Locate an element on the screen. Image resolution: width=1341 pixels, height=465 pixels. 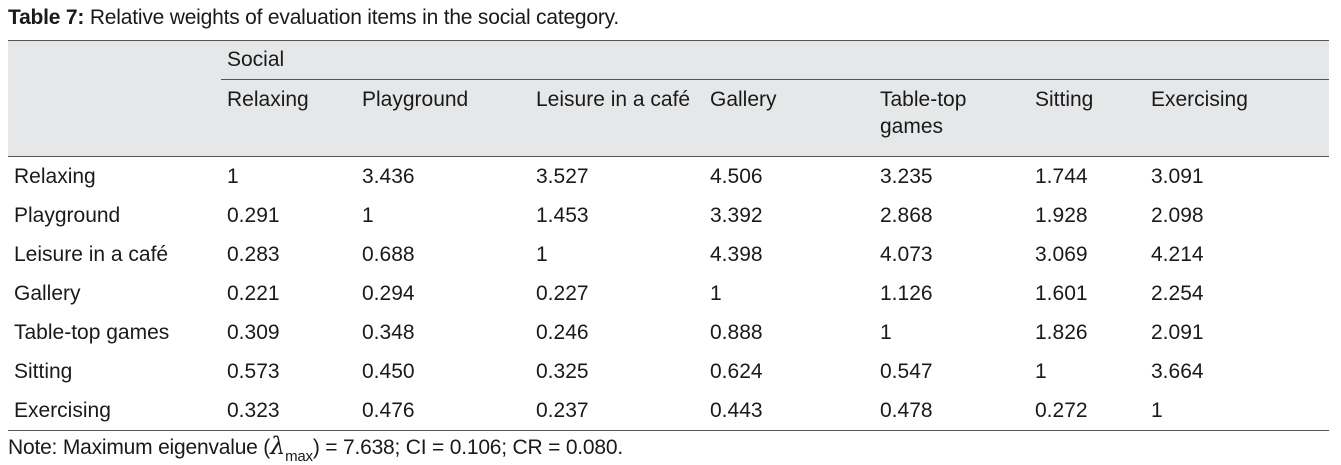
table-cell: 0.888 is located at coordinates (736, 332).